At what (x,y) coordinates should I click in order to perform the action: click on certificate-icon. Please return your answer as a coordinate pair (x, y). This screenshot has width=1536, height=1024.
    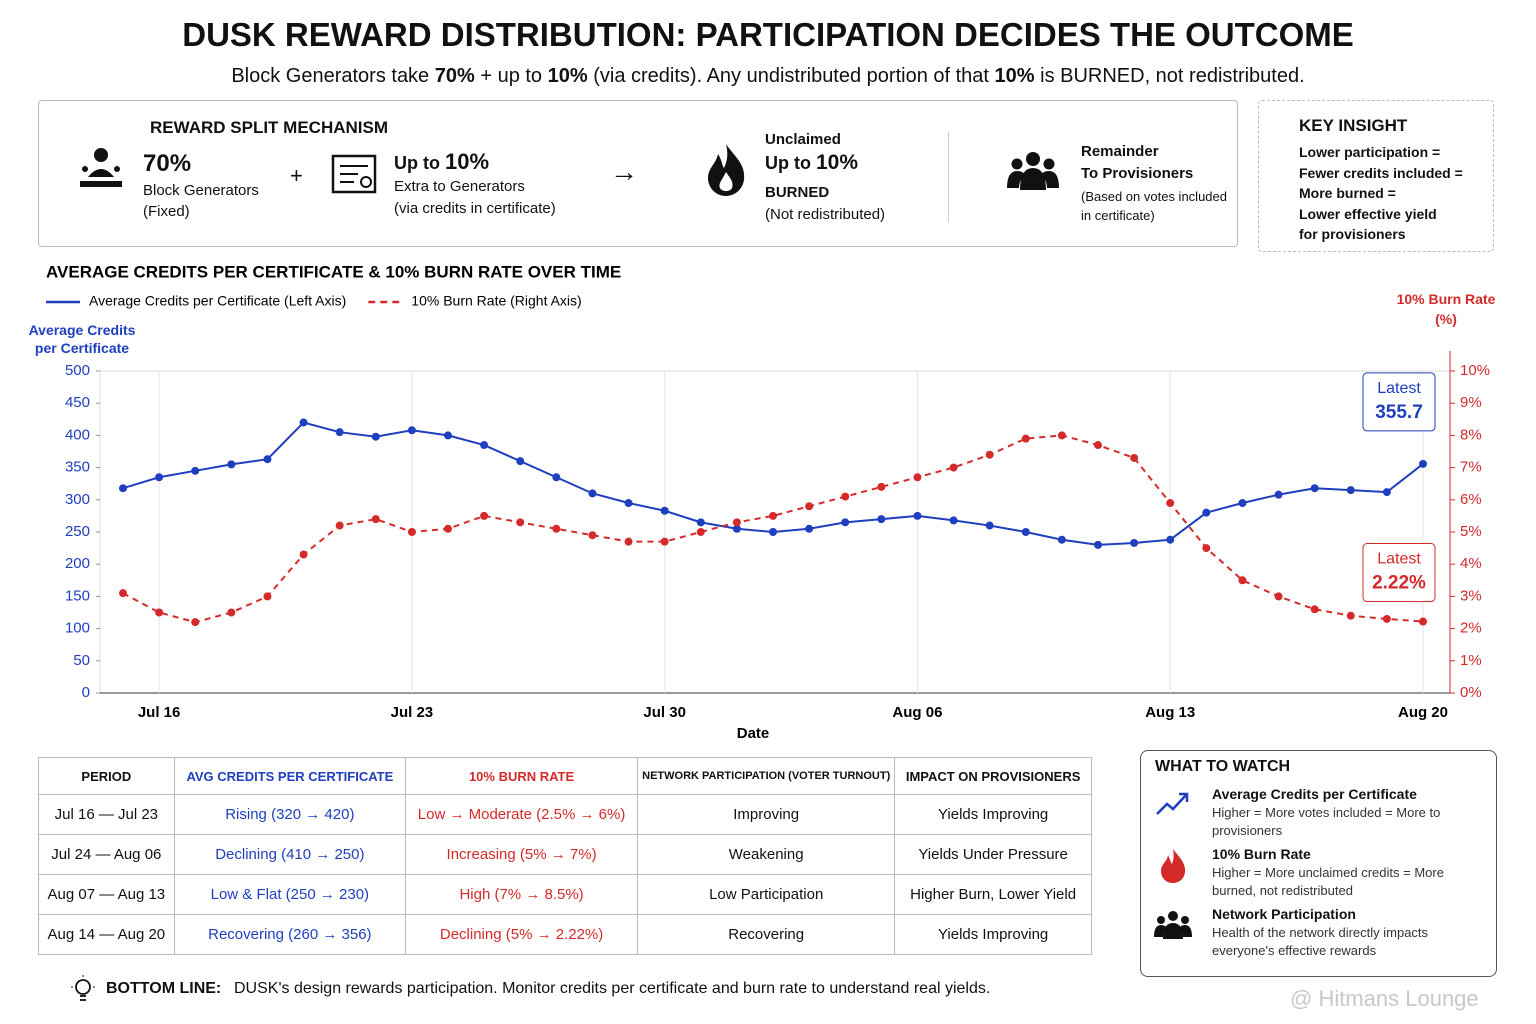
    Looking at the image, I should click on (354, 174).